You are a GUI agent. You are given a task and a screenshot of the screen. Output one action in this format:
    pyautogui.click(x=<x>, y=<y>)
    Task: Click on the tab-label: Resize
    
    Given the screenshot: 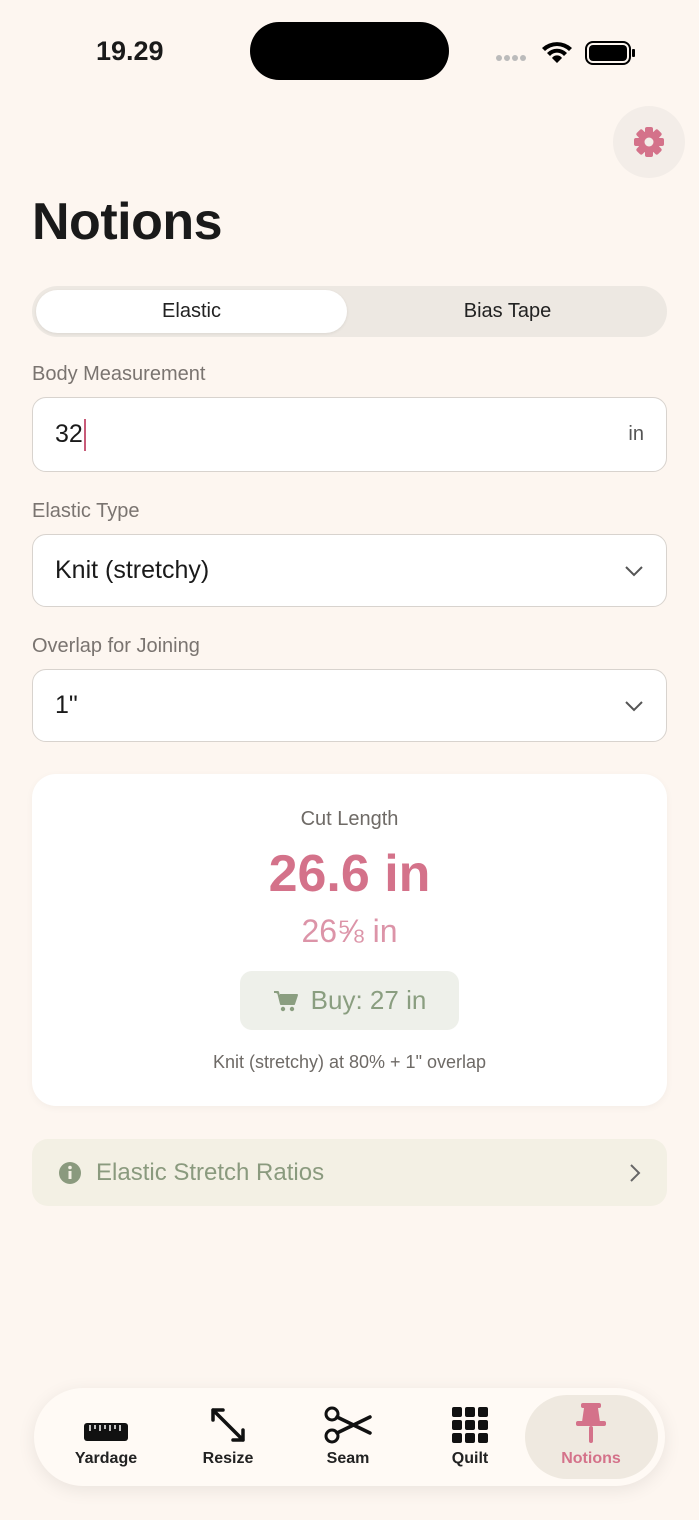 What is the action you would take?
    pyautogui.click(x=228, y=1458)
    